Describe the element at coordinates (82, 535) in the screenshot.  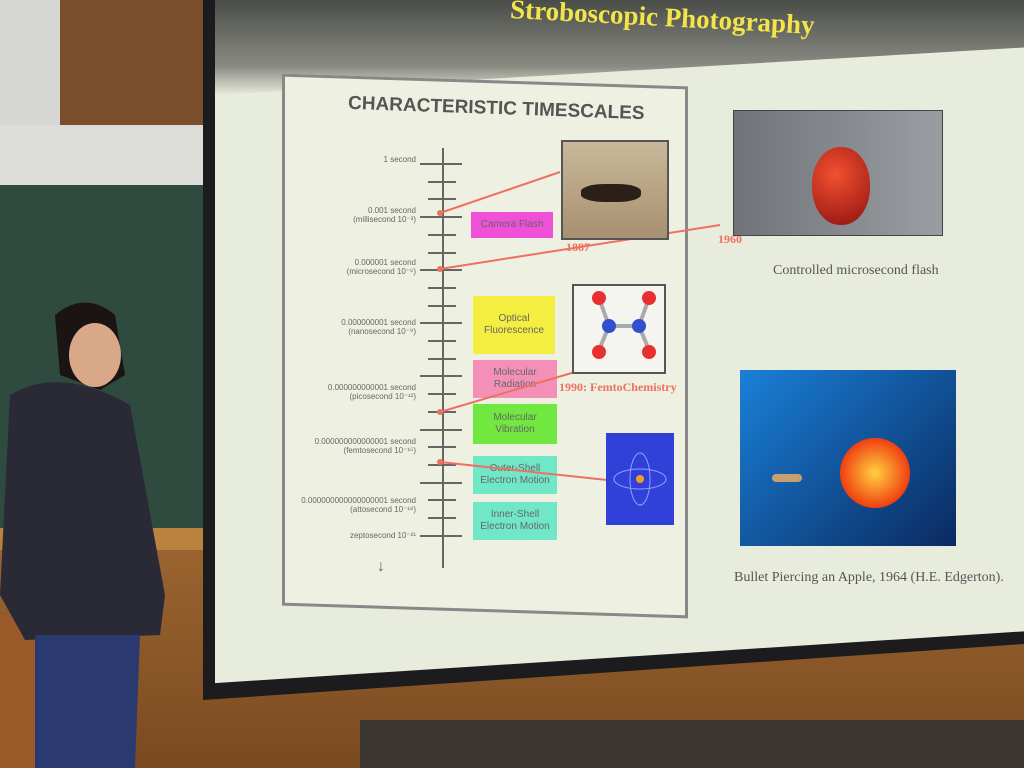
I see `presenter` at that location.